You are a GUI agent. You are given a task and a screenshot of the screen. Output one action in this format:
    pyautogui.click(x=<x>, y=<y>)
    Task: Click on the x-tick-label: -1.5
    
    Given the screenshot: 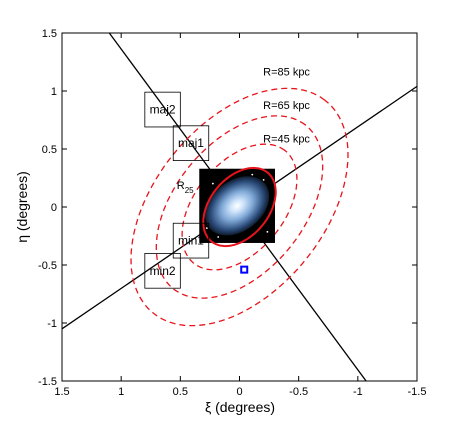 What is the action you would take?
    pyautogui.click(x=417, y=392)
    